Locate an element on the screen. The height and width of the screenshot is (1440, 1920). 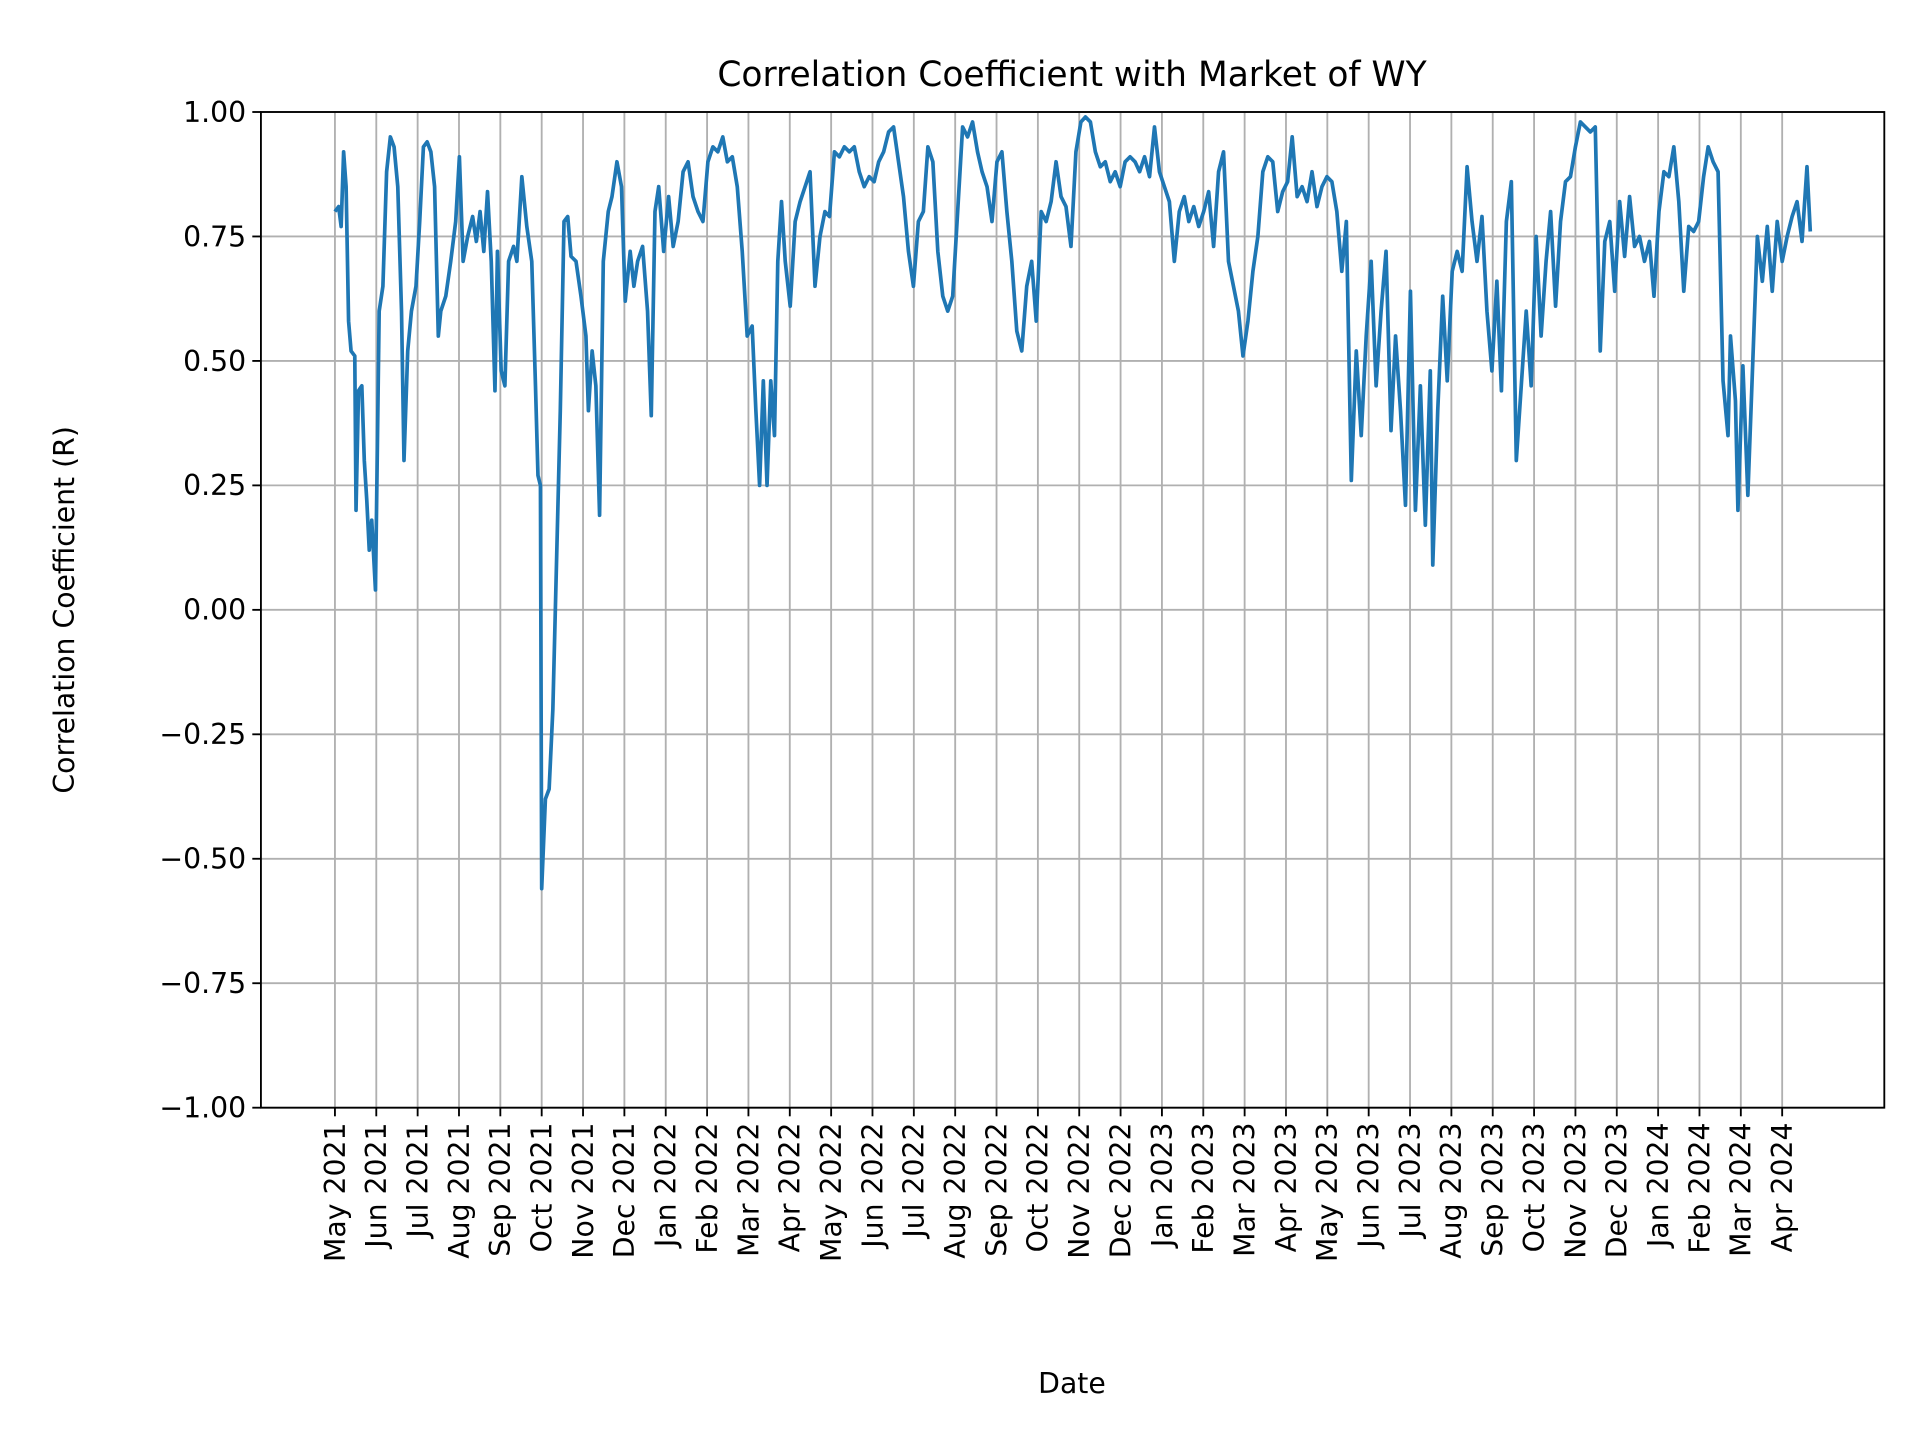
y-tick-label: 0.00 is located at coordinates (214, 610).